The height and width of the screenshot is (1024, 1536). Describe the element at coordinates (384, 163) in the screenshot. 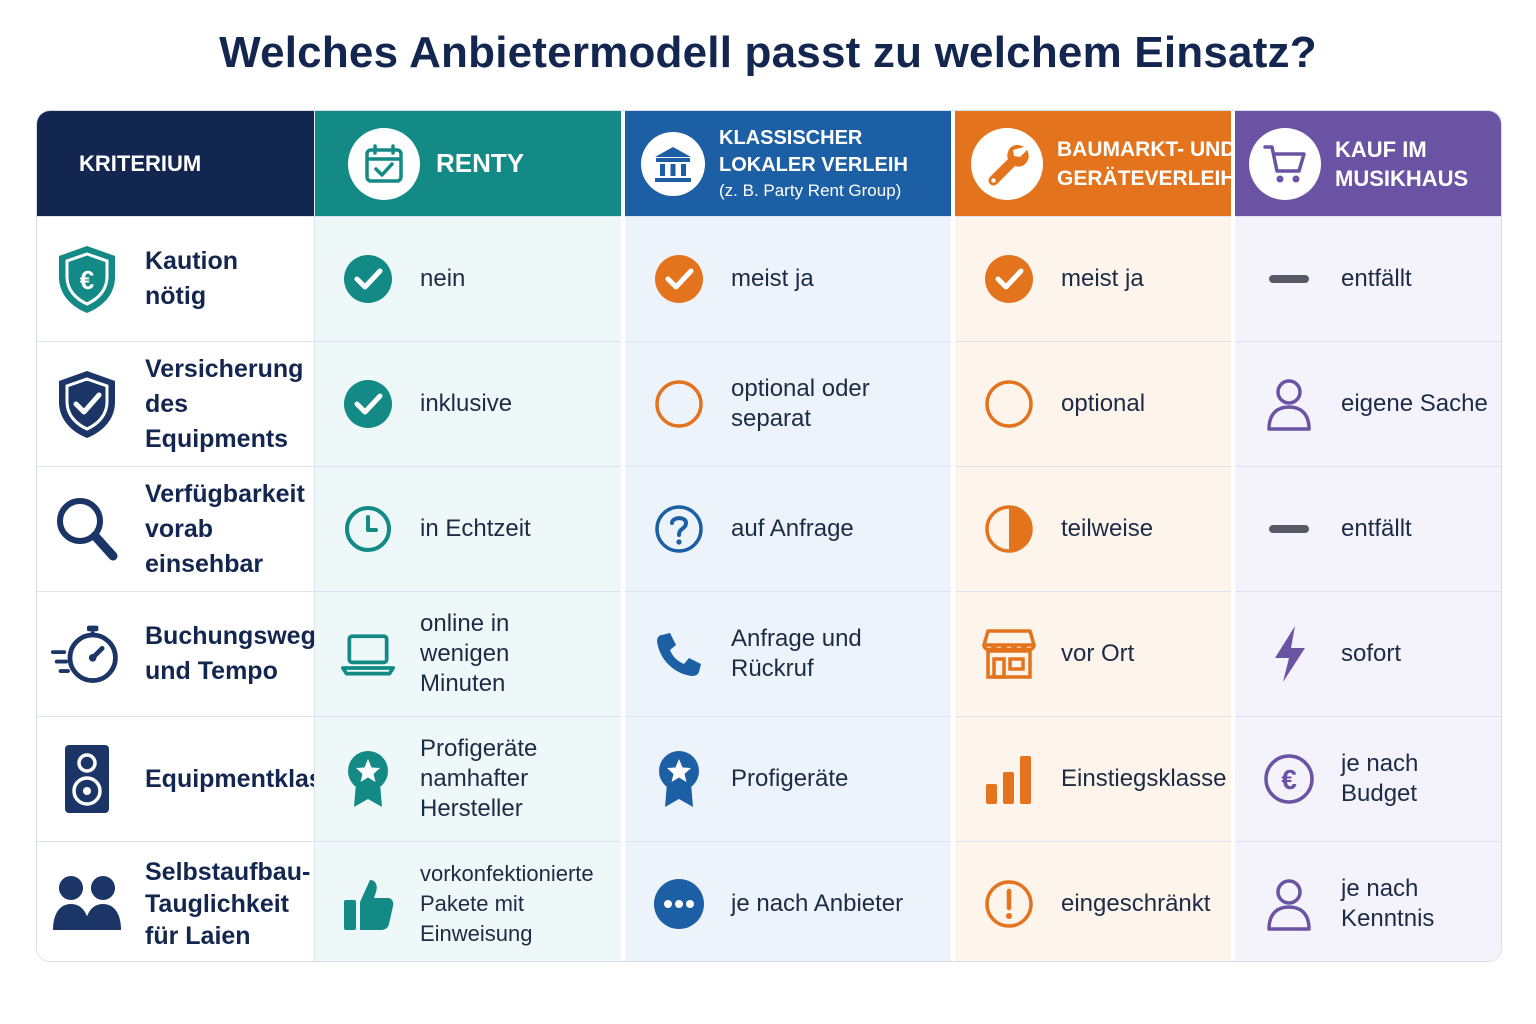

I see `calendar-check-icon` at that location.